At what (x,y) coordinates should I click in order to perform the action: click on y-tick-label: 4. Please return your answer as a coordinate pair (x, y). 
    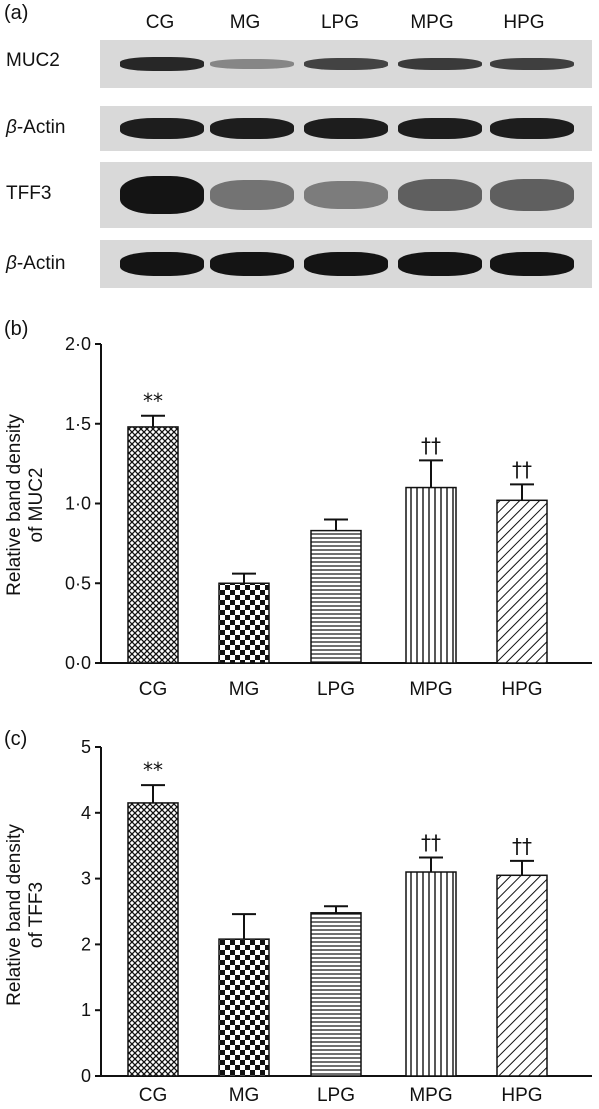
    Looking at the image, I should click on (86, 813).